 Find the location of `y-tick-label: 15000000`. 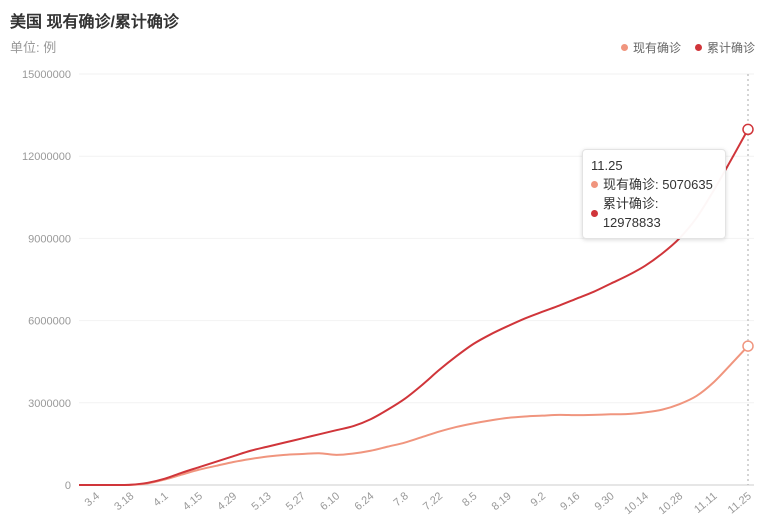

y-tick-label: 15000000 is located at coordinates (46, 75).